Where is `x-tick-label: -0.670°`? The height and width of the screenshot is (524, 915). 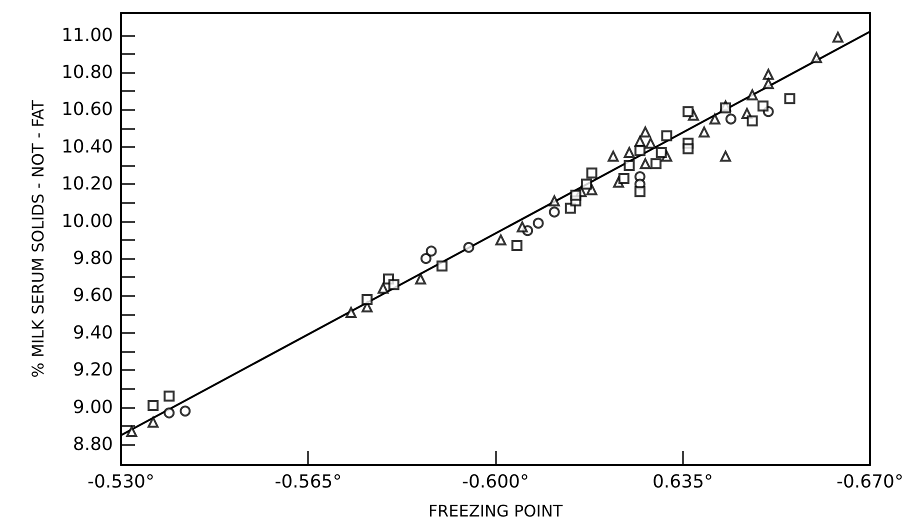 x-tick-label: -0.670° is located at coordinates (870, 482).